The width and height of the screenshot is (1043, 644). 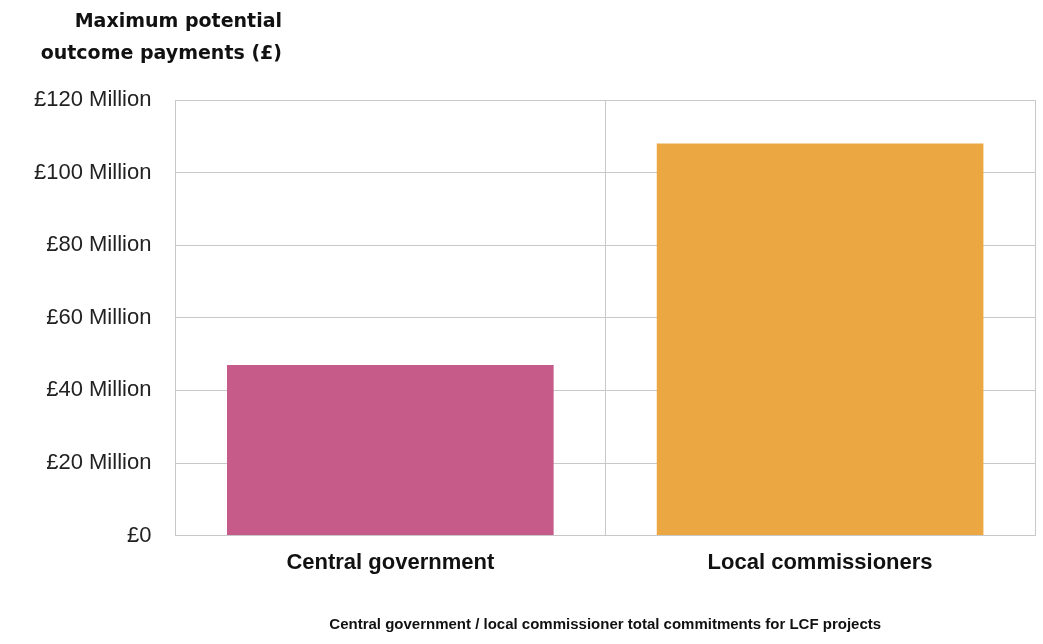 I want to click on y-tick-label: £20 Million, so click(x=99, y=462).